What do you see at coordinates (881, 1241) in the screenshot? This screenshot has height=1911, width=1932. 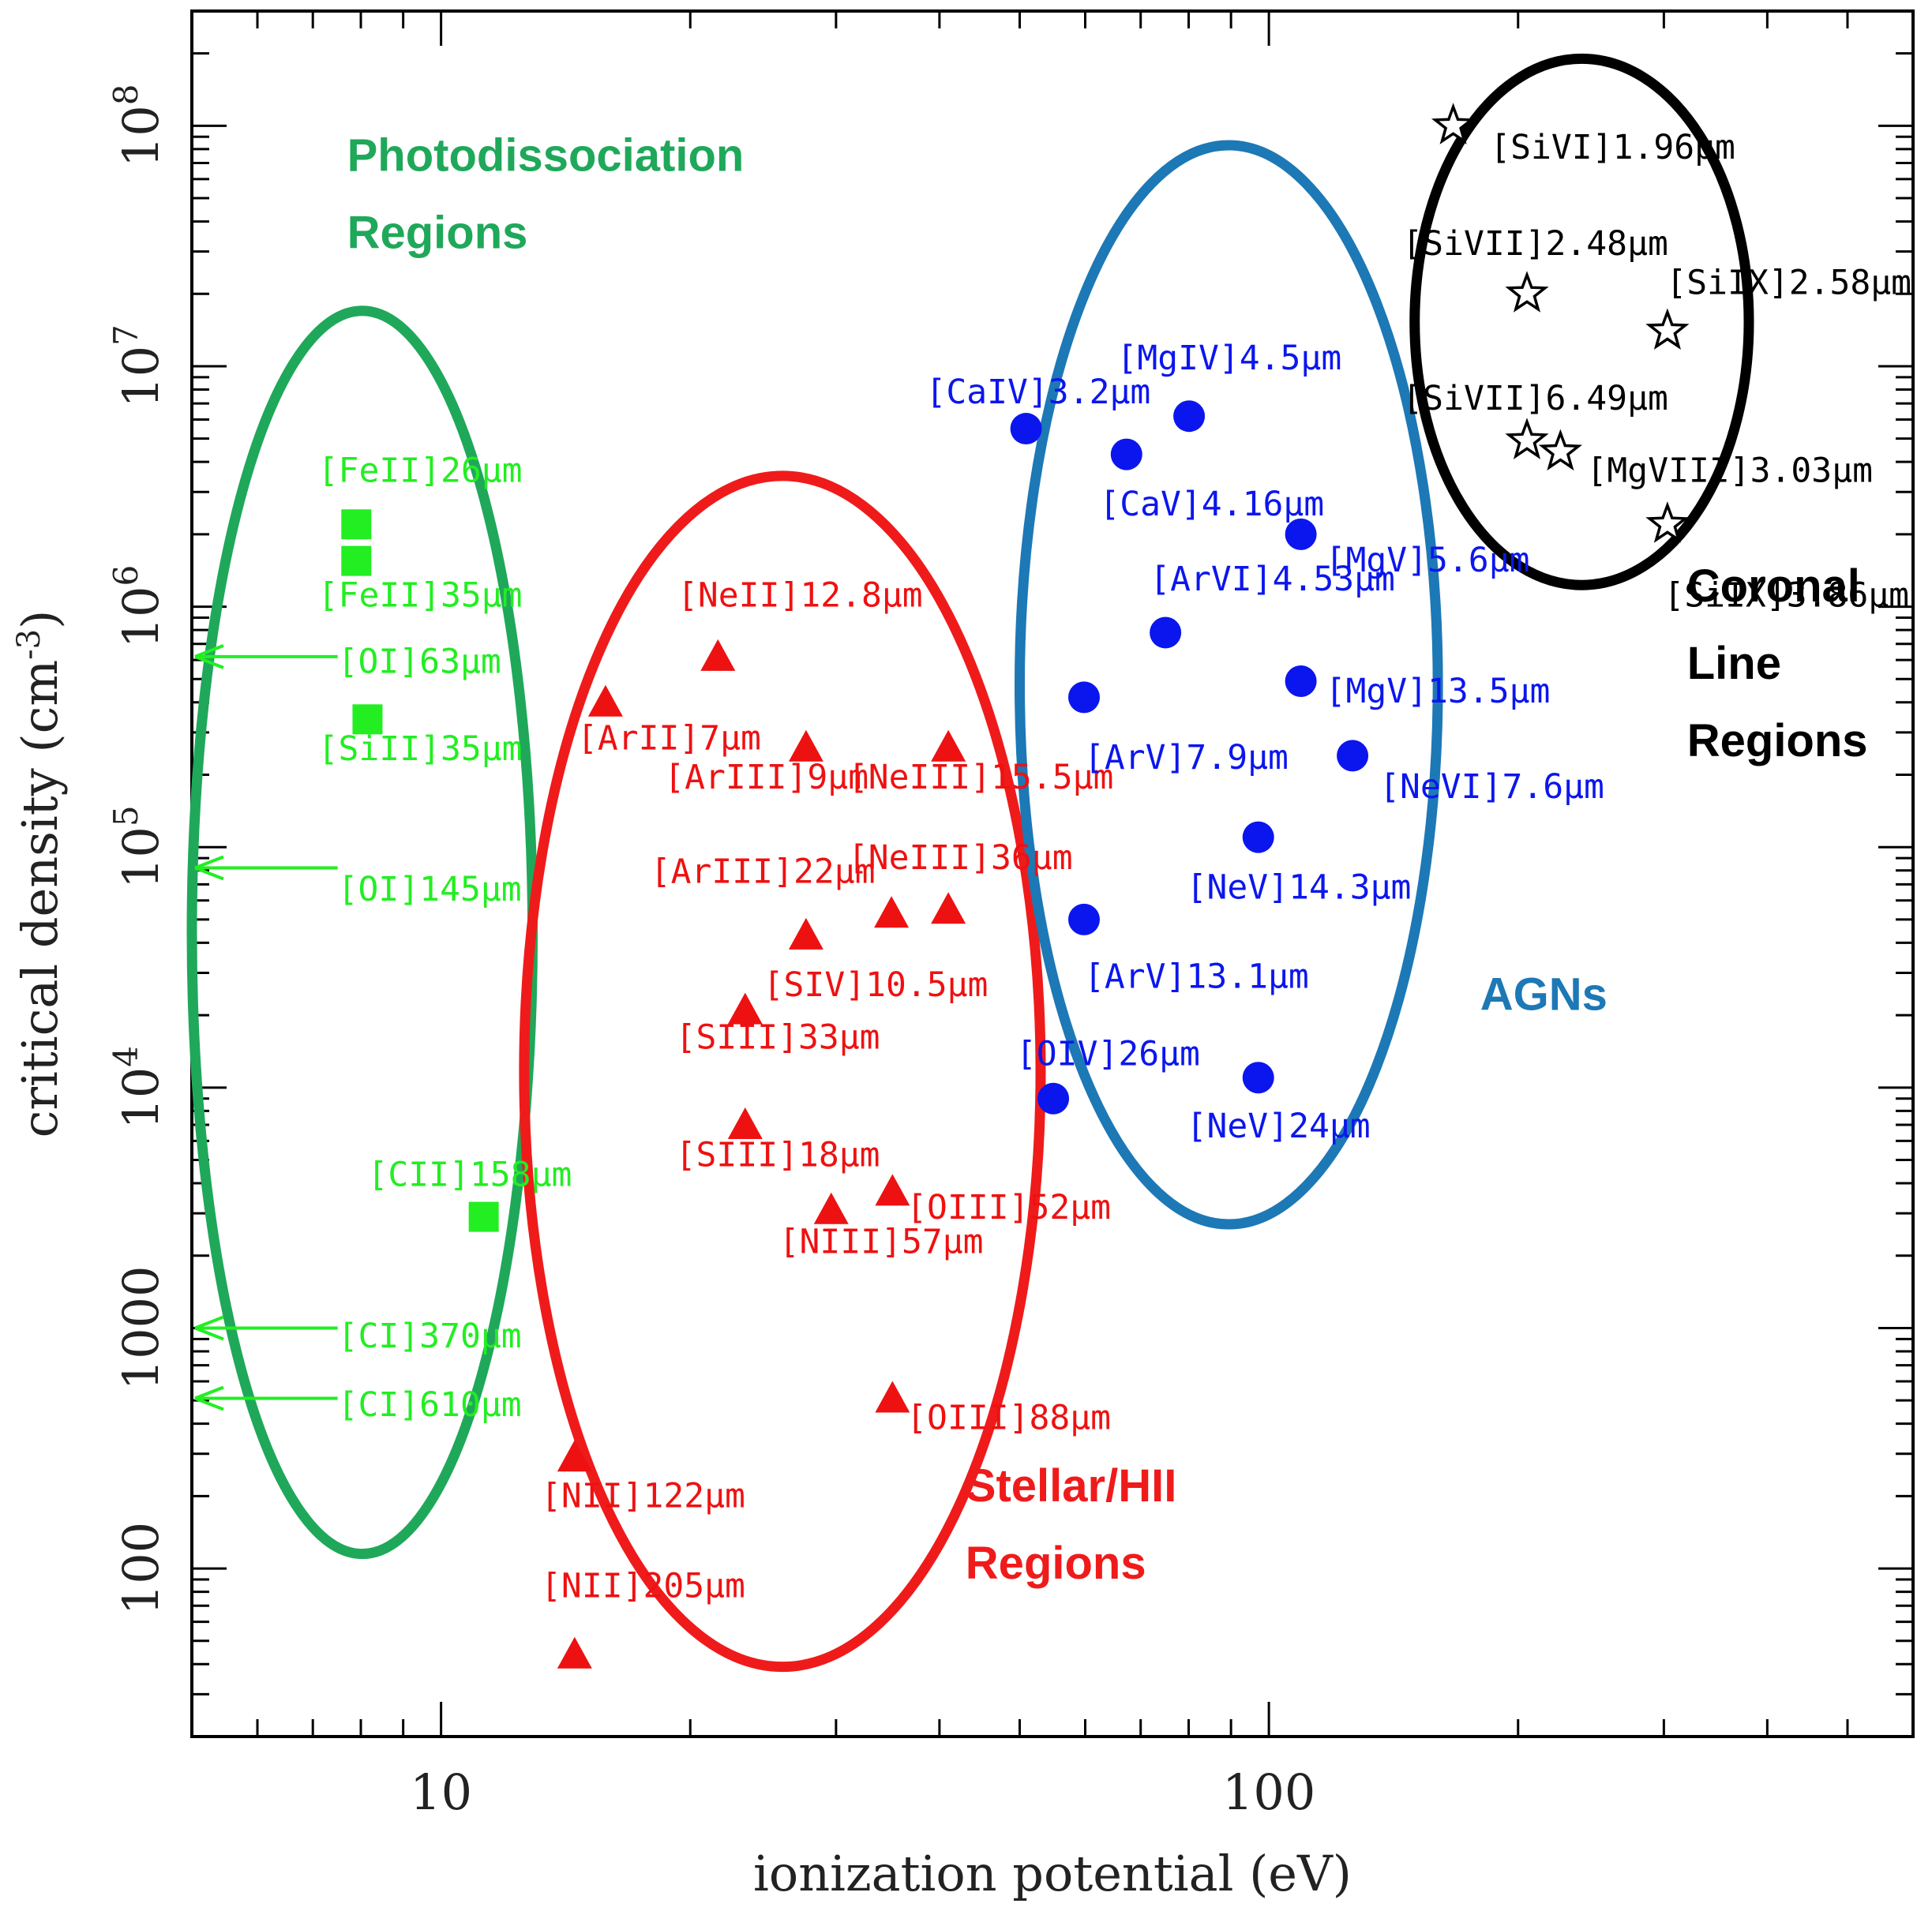 I see `point-label: [NIII]57μm` at bounding box center [881, 1241].